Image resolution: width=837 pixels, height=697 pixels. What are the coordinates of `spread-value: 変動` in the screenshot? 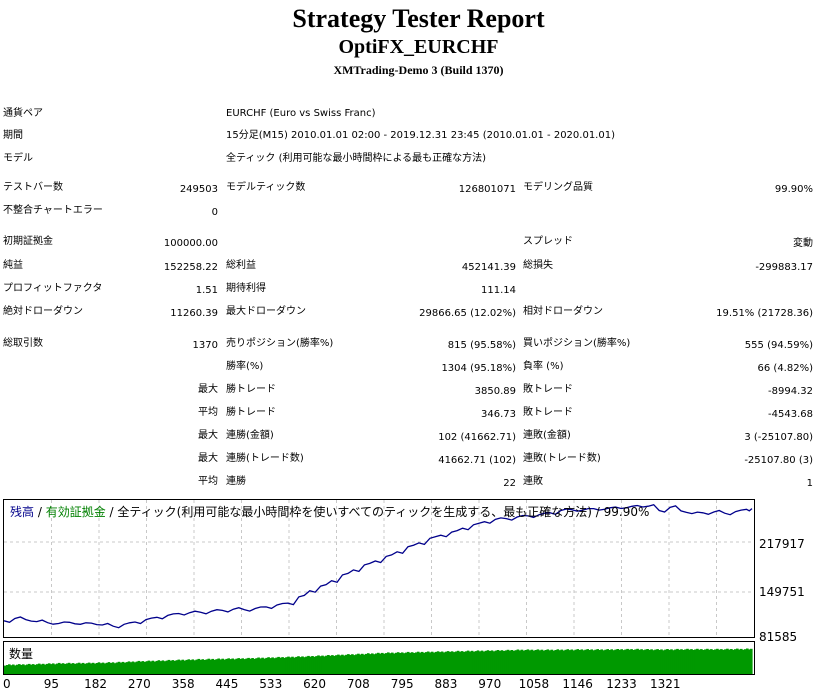 It's located at (803, 243).